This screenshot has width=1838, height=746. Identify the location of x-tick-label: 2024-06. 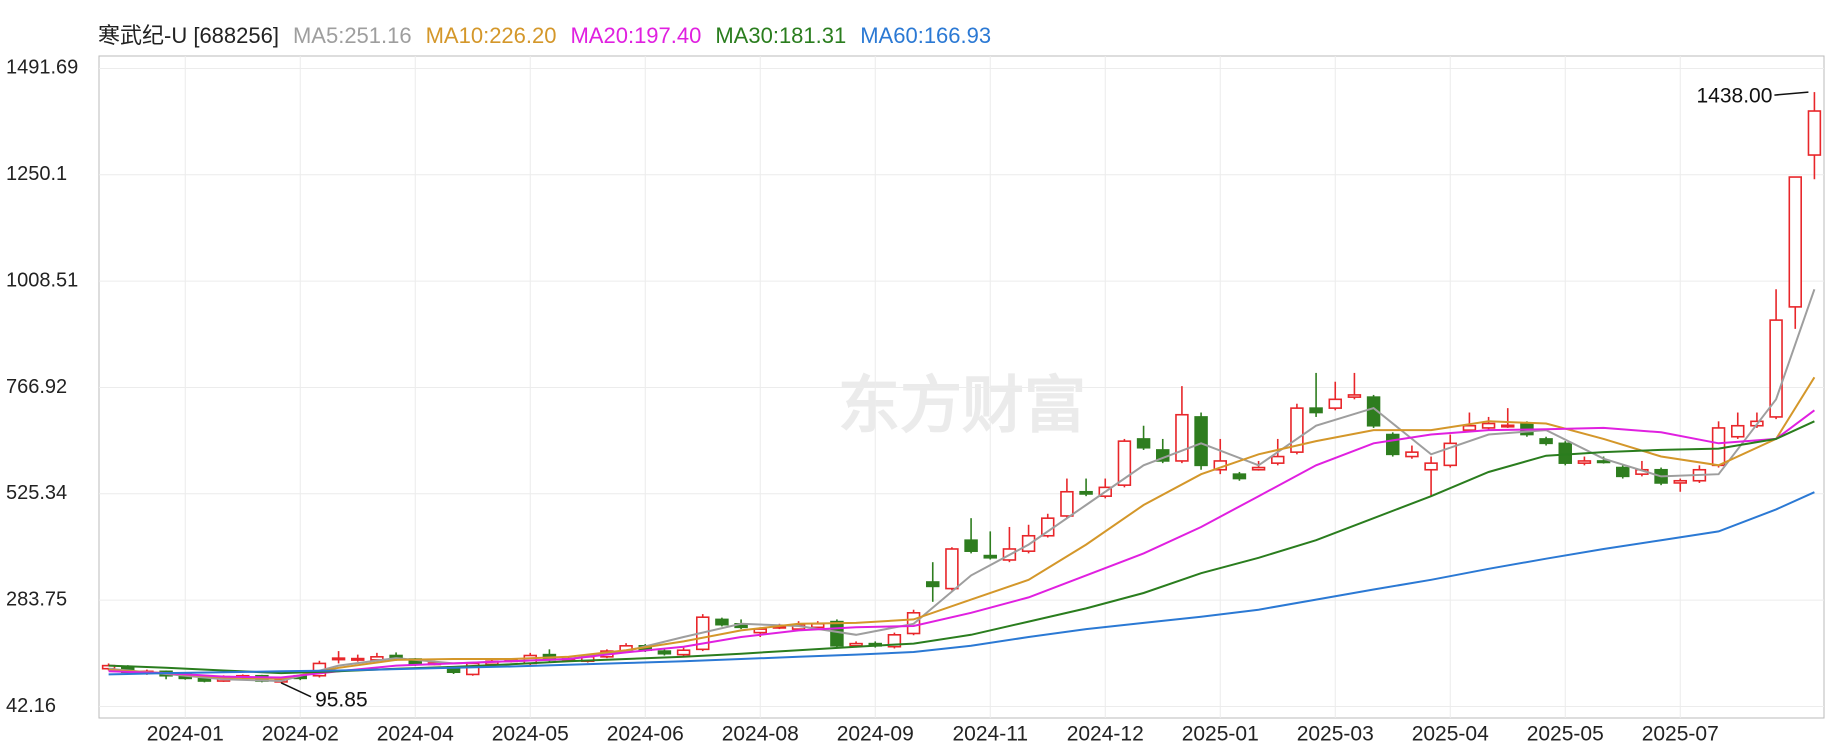
(645, 734).